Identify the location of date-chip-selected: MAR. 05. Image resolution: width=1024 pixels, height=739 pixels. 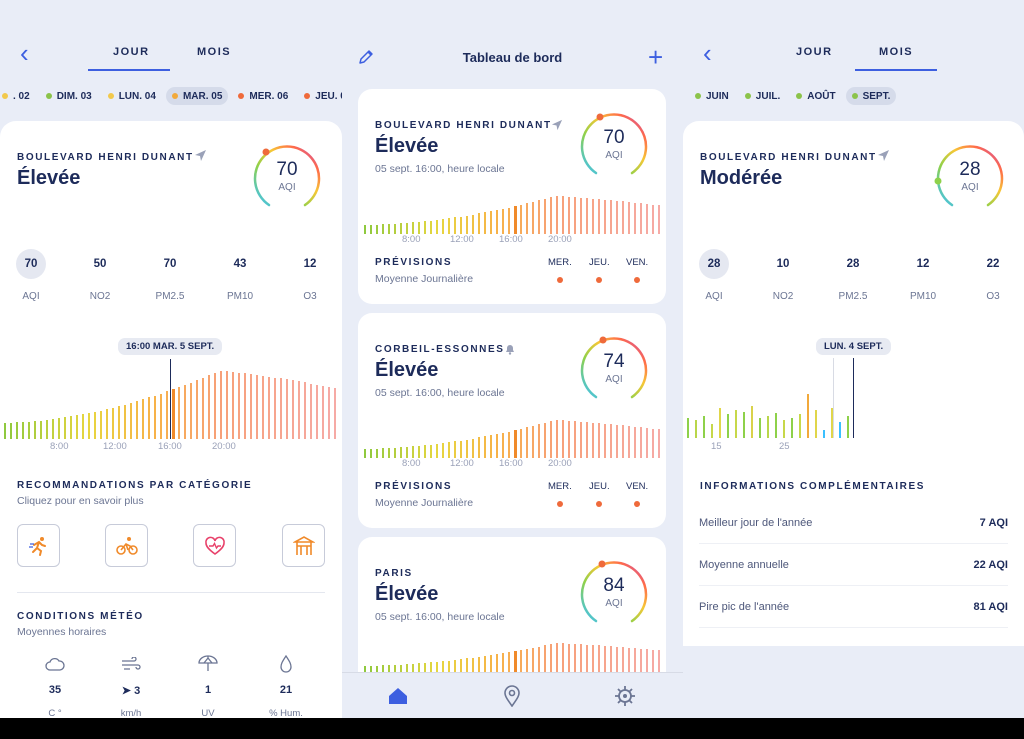
(197, 96).